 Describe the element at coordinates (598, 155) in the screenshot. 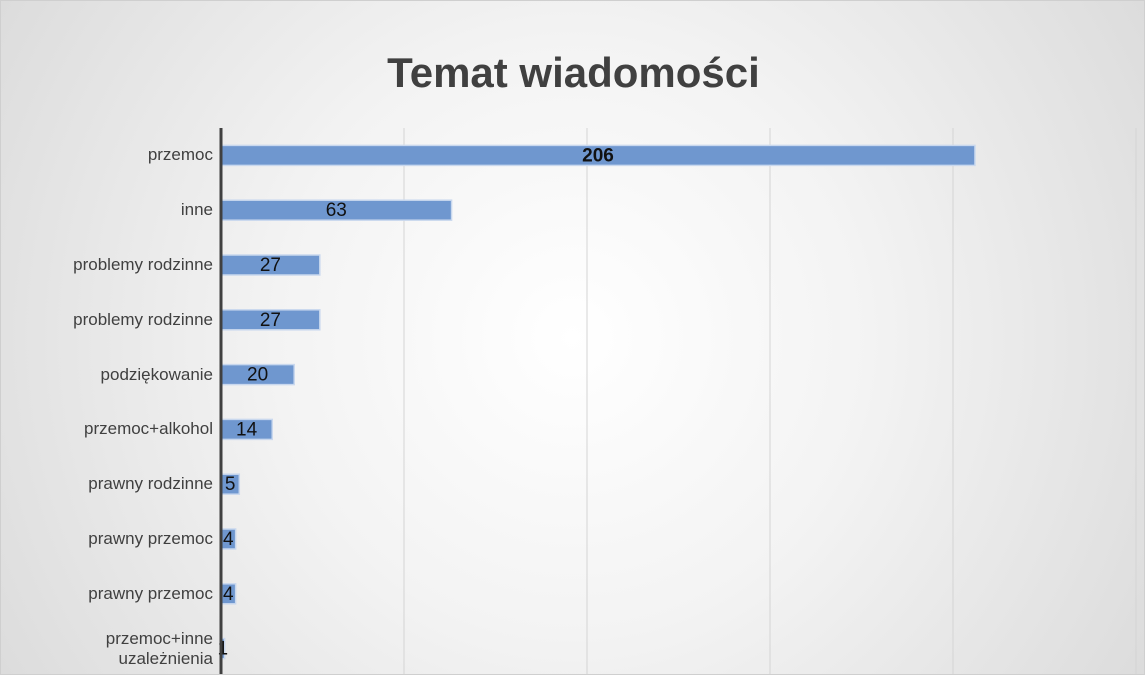

I see `data-label: 206` at that location.